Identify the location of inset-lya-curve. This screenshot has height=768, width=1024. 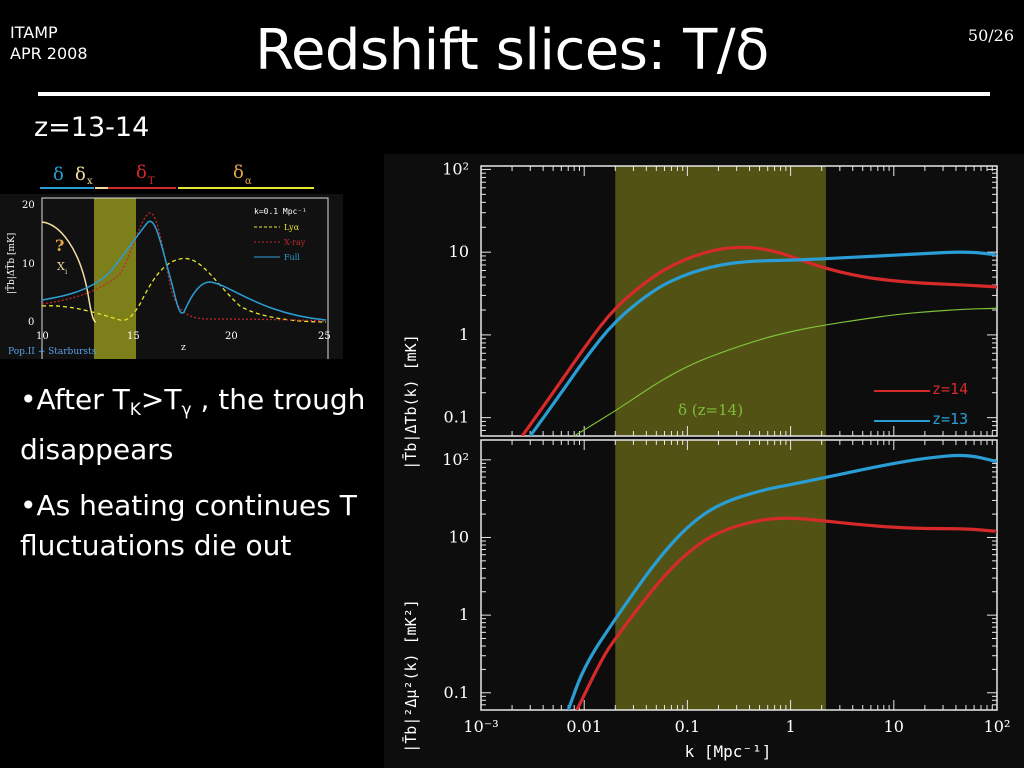
(184, 290).